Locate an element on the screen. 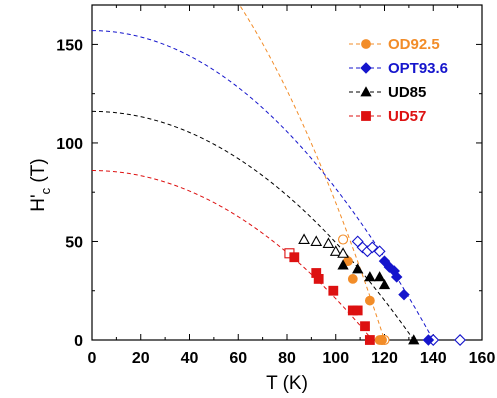 The height and width of the screenshot is (398, 497). data-points is located at coordinates (375, 289).